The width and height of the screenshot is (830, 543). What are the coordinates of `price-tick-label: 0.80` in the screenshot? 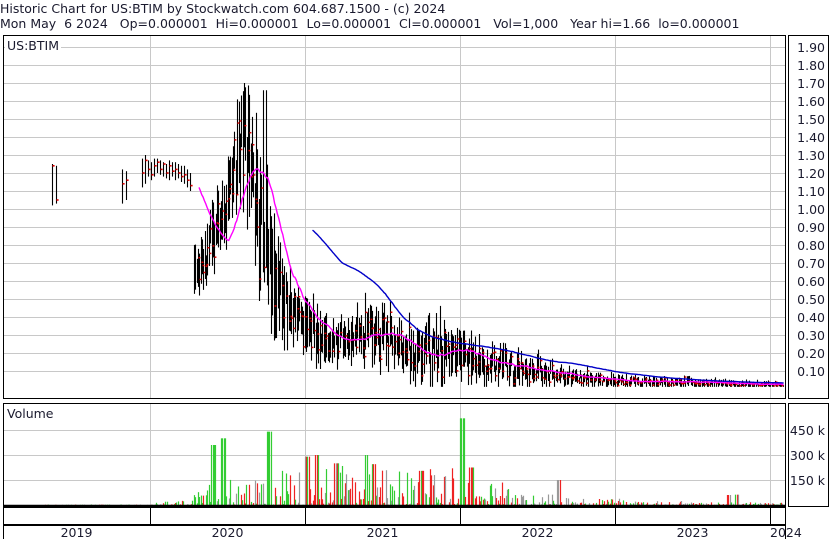 It's located at (811, 245).